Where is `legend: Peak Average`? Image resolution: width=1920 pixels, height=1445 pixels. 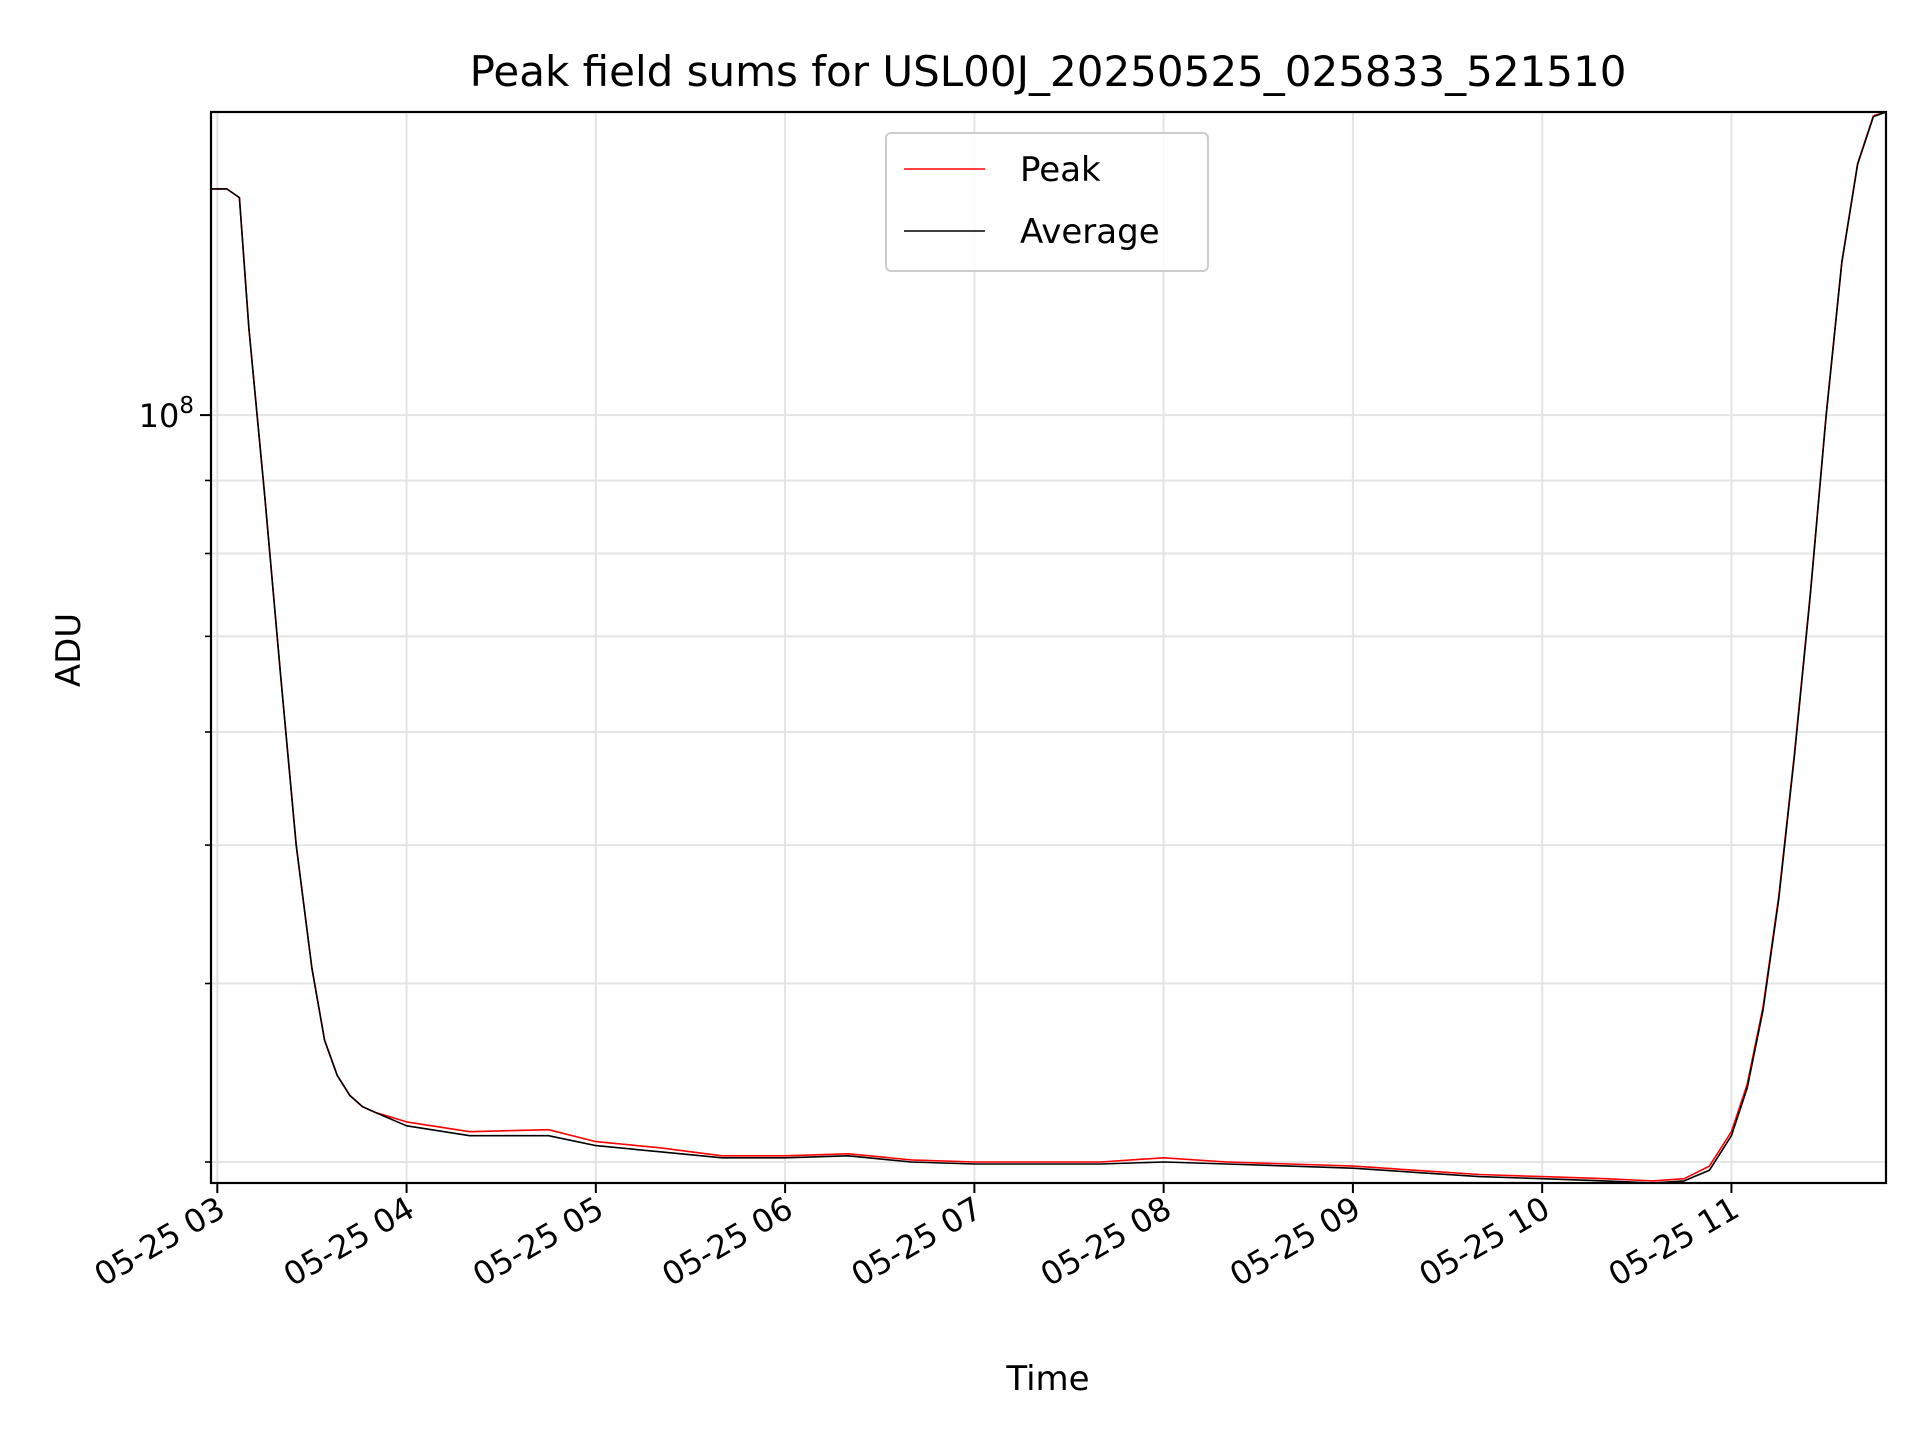
legend: Peak Average is located at coordinates (1047, 202).